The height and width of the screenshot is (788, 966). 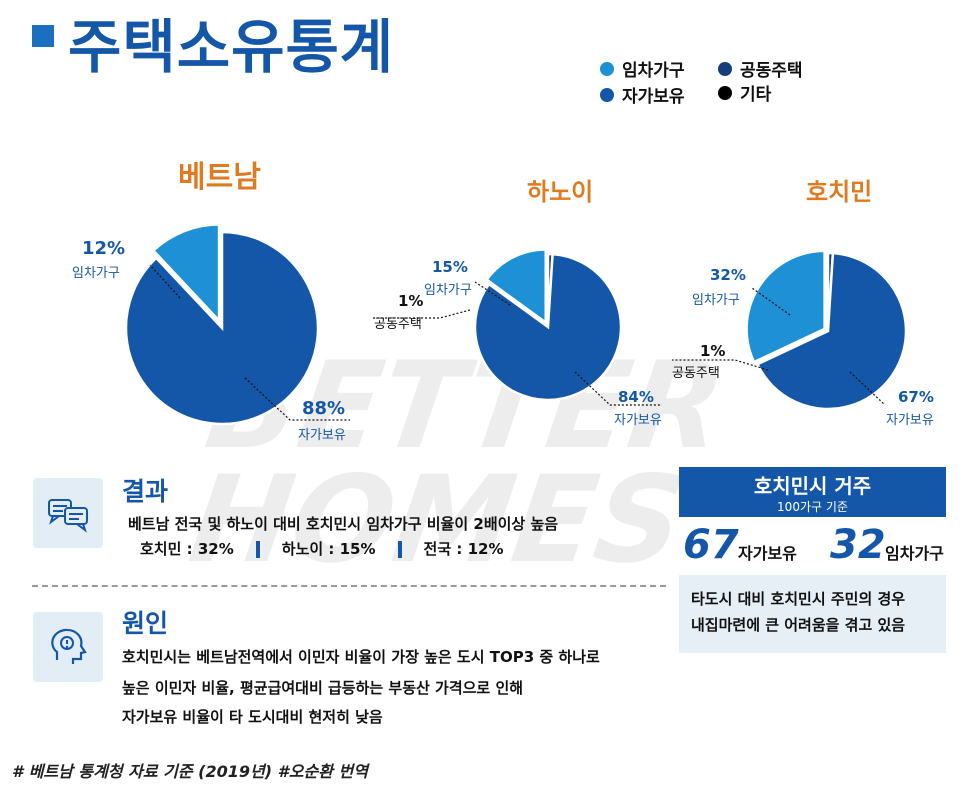 I want to click on result-heading: 결과, so click(x=145, y=491).